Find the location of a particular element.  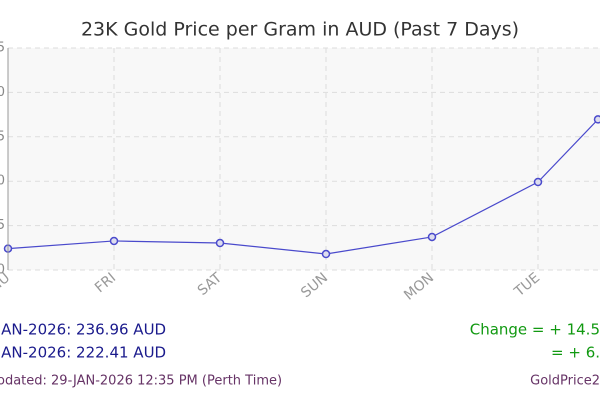

y-tick-label: 245 is located at coordinates (2, 48).